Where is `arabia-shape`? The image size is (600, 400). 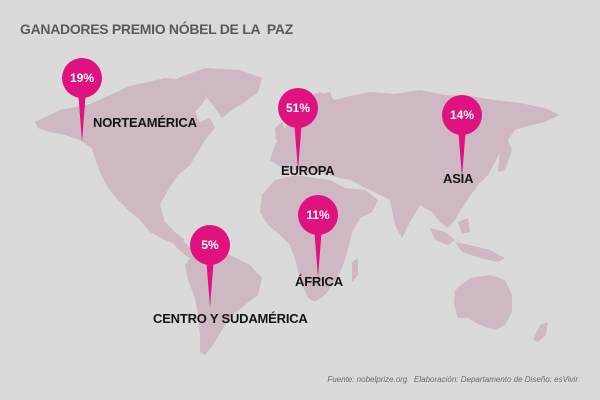
arabia-shape is located at coordinates (361, 203).